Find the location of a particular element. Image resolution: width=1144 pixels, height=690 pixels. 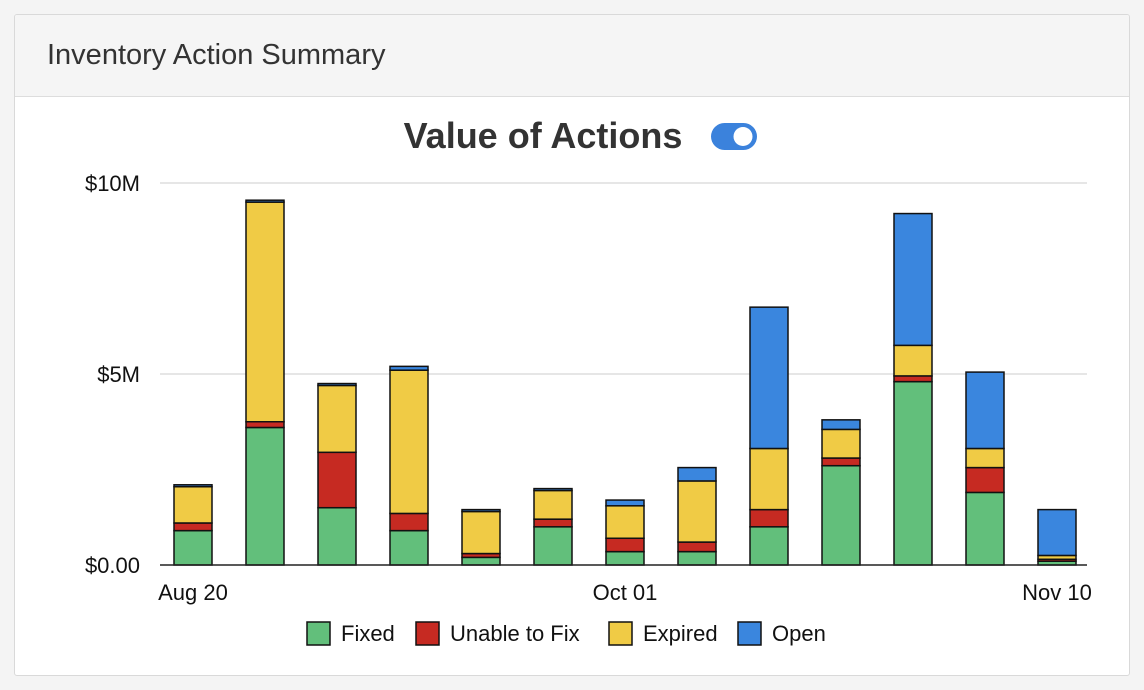

legend-item: Unable to Fix is located at coordinates (497, 633).